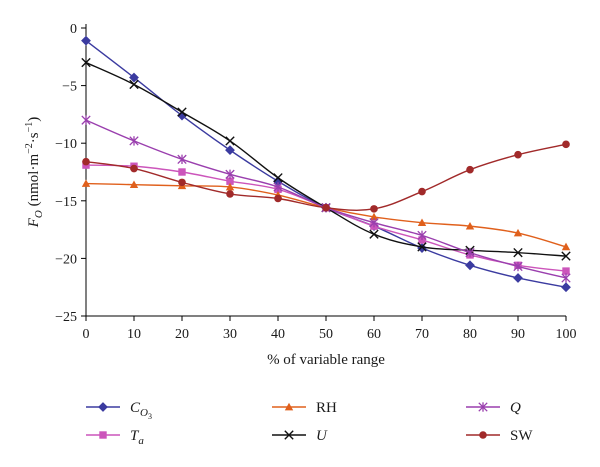 This screenshot has height=467, width=600. What do you see at coordinates (150, 416) in the screenshot?
I see `legend-subsub: 3` at bounding box center [150, 416].